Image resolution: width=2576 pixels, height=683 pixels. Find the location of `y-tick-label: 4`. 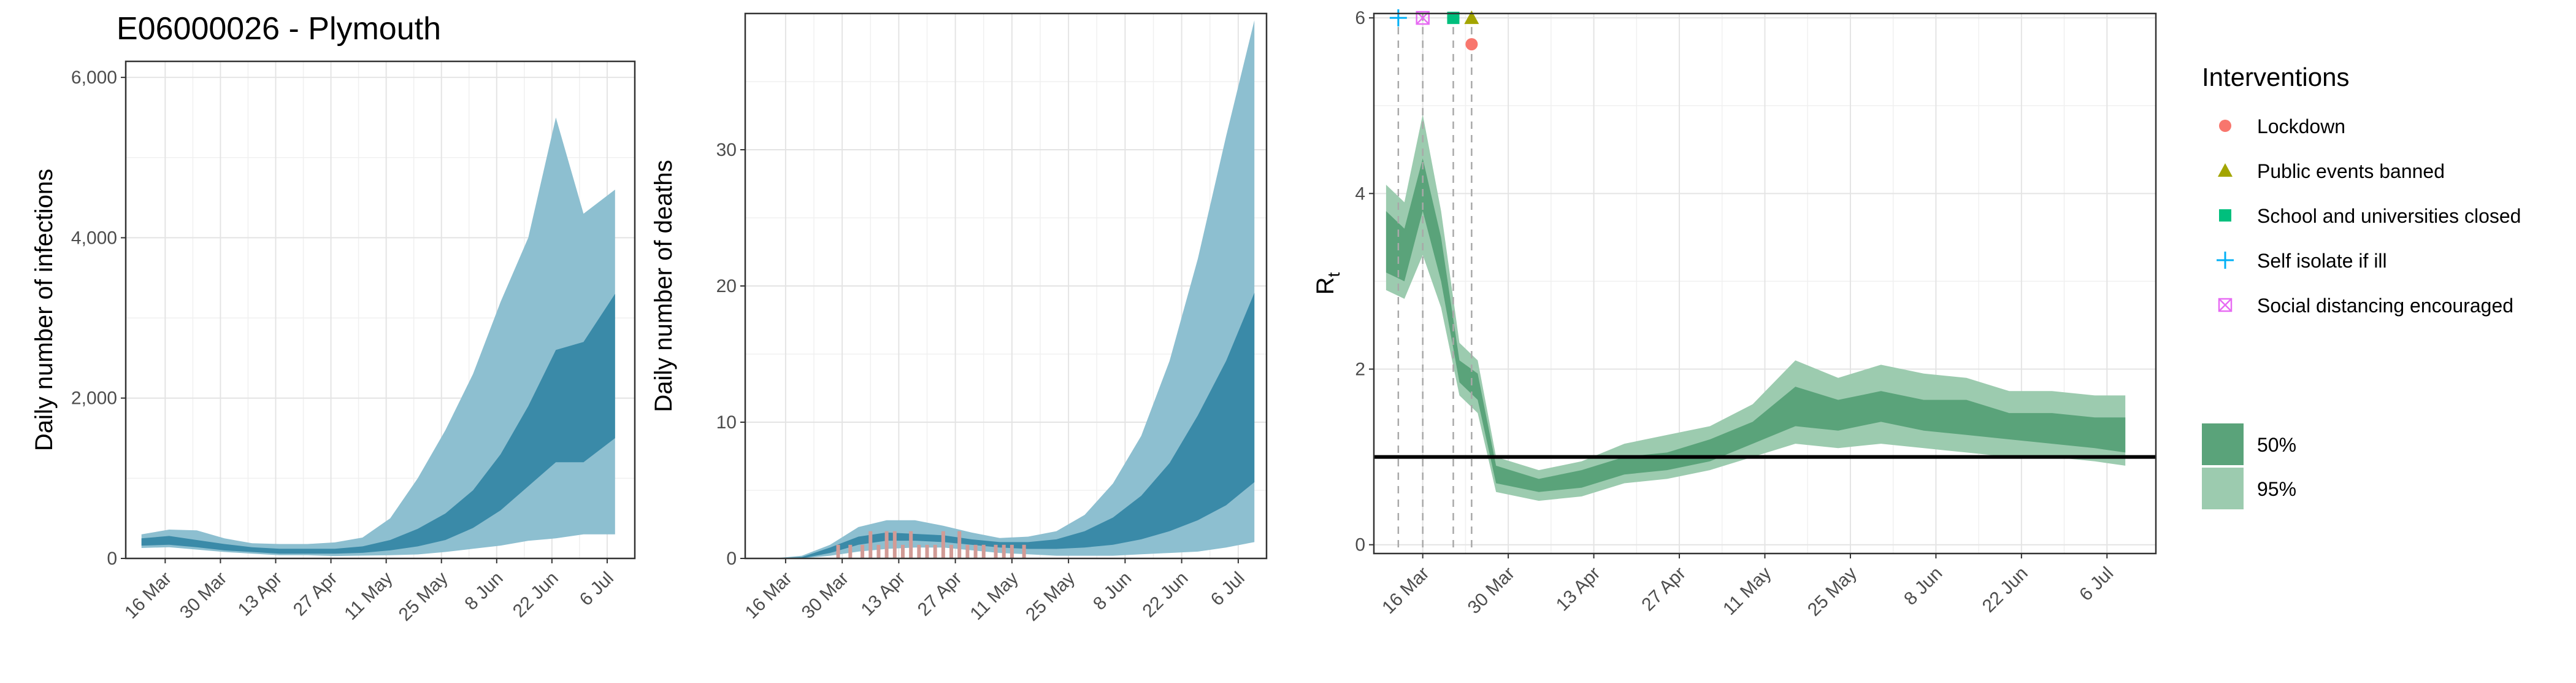

y-tick-label: 4 is located at coordinates (1360, 194).